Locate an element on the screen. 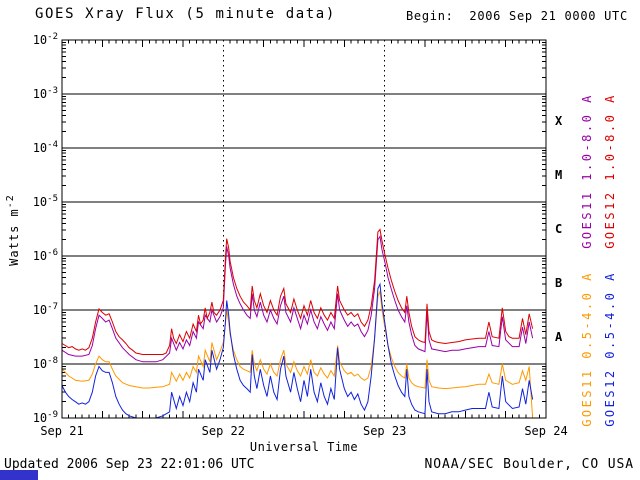 This screenshot has width=640, height=480. x-tick-label: Sep 24 is located at coordinates (546, 431).